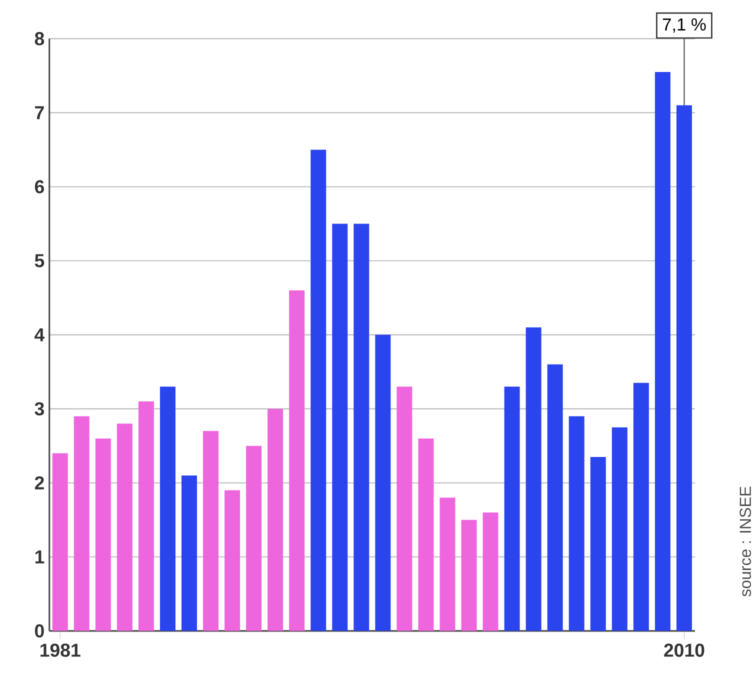 This screenshot has width=755, height=678. What do you see at coordinates (39, 557) in the screenshot?
I see `y-tick-label: 1` at bounding box center [39, 557].